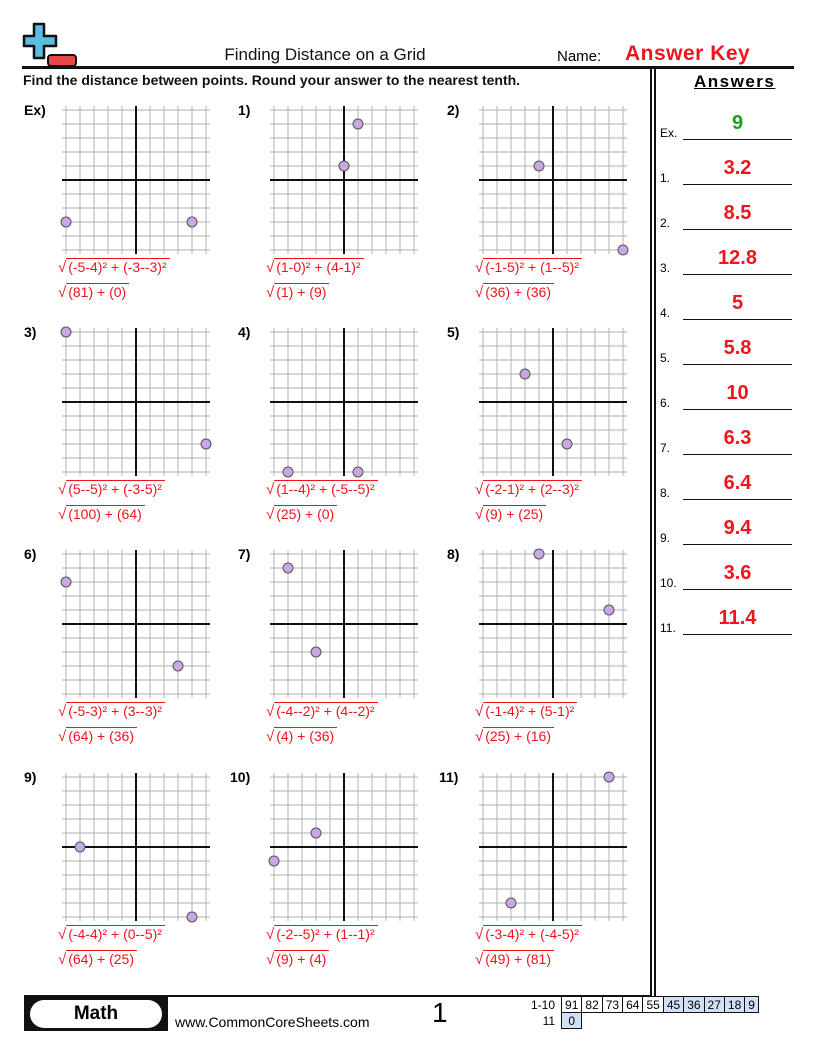  What do you see at coordinates (669, 133) in the screenshot?
I see `answer-label: Ex.` at bounding box center [669, 133].